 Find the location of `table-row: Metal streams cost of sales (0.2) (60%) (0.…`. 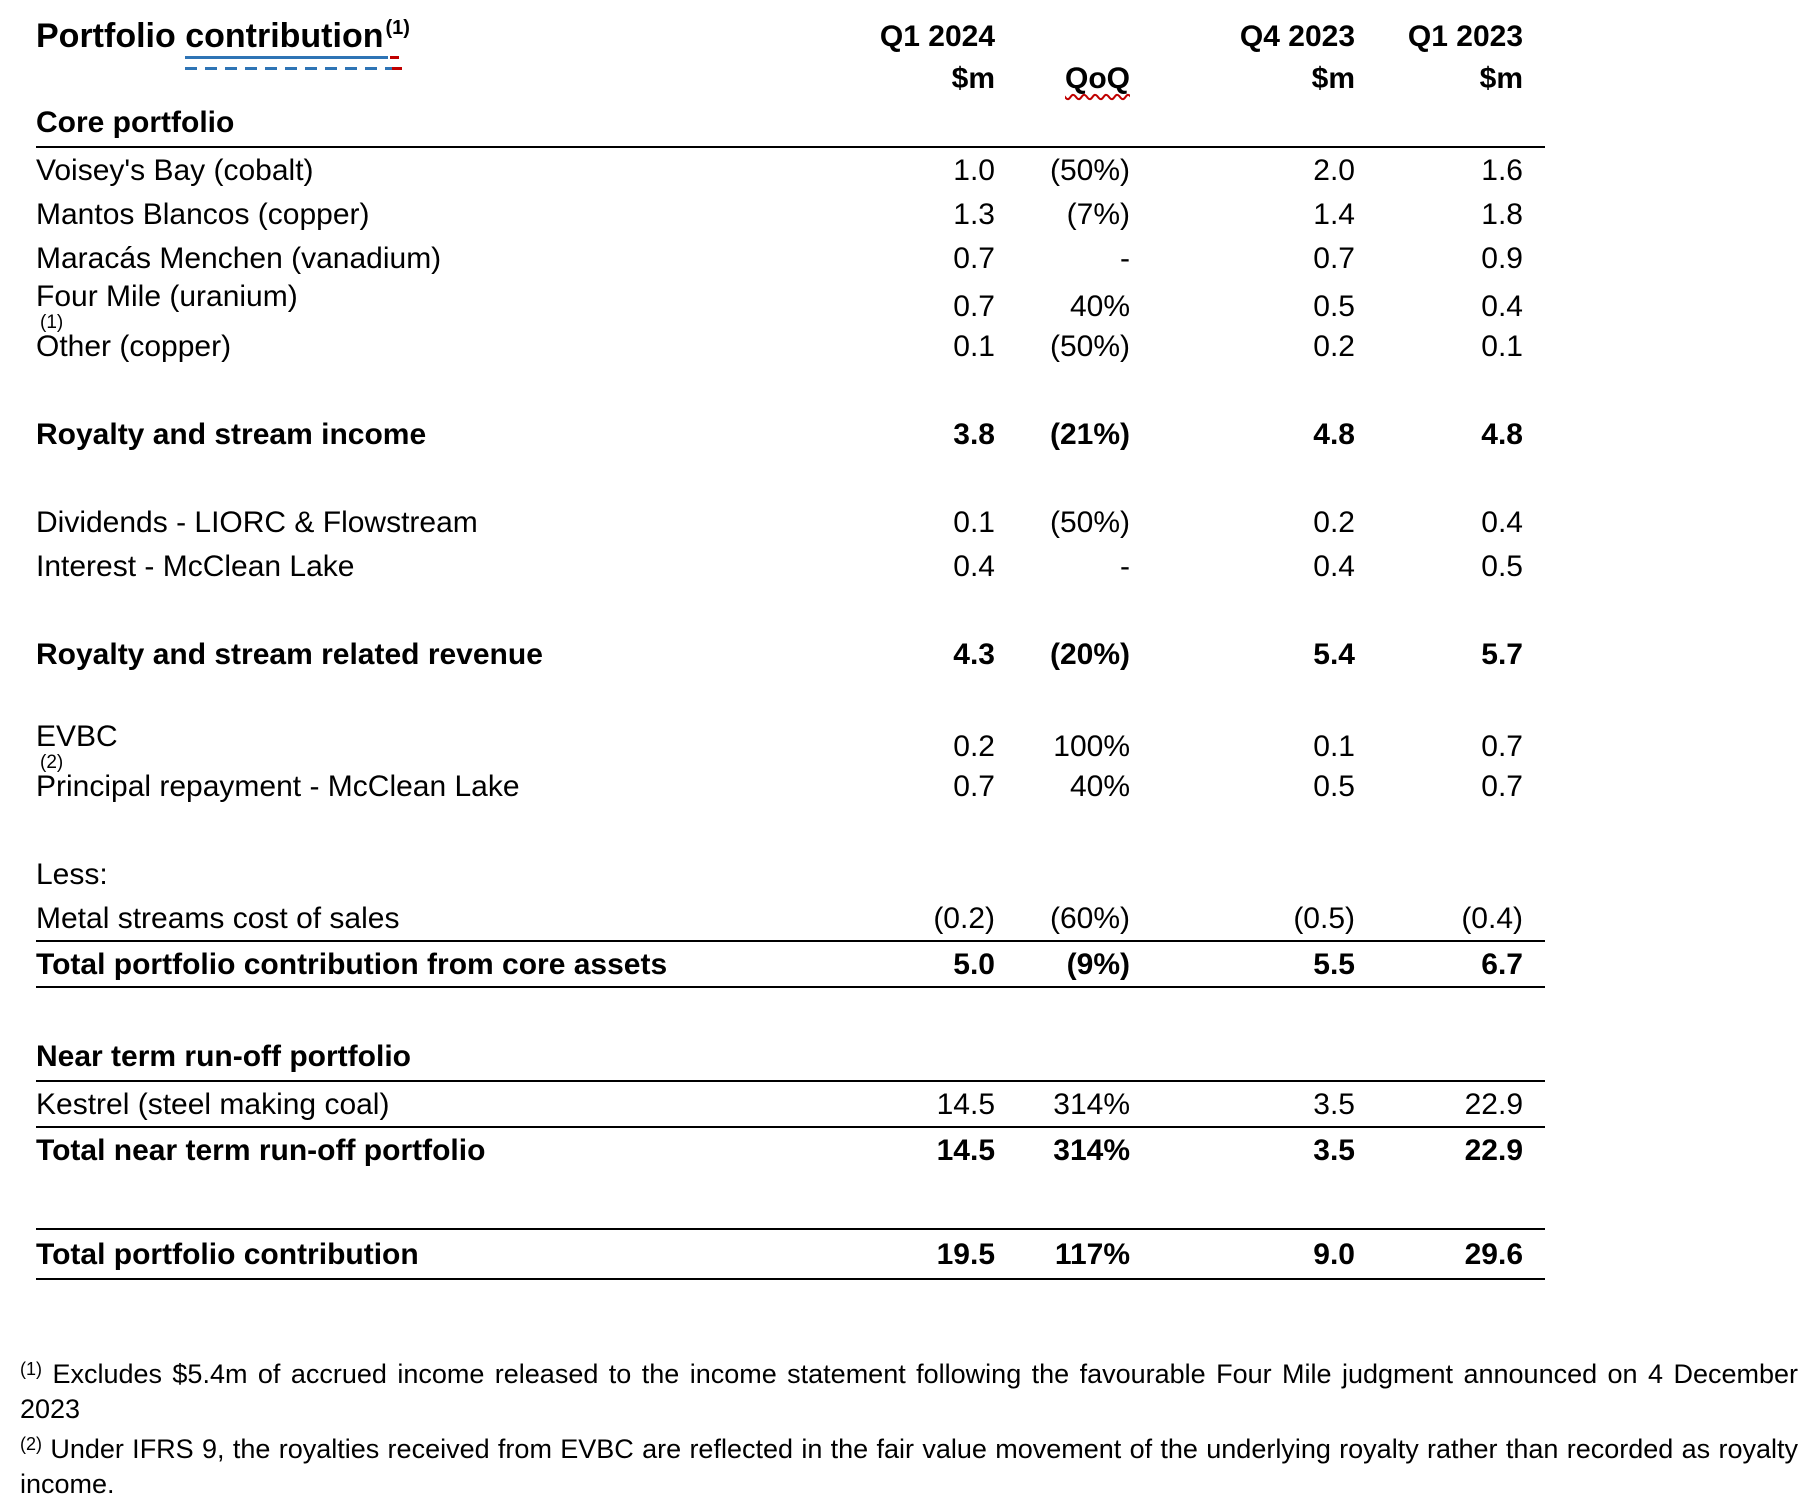

table-row: Metal streams cost of sales (0.2) (60%) (0.… is located at coordinates (790, 919).